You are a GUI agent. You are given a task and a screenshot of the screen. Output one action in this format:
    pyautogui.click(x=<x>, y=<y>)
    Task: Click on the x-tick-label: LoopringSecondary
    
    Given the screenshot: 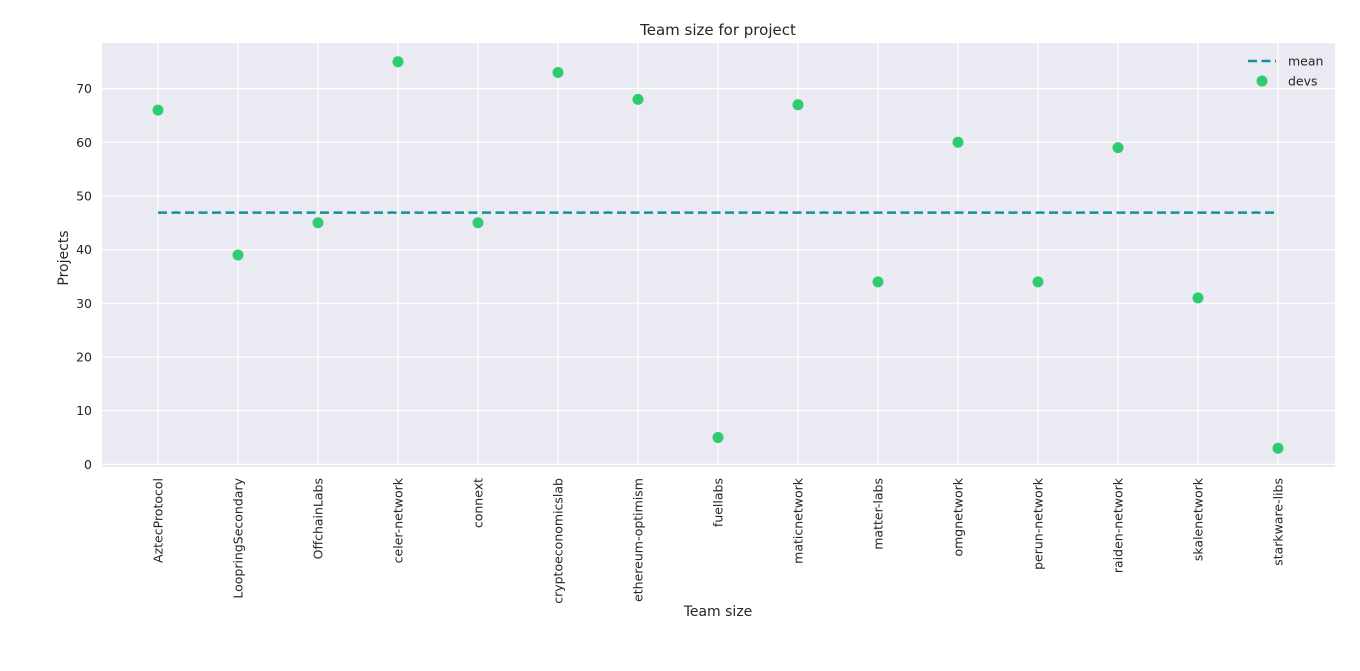 What is the action you would take?
    pyautogui.click(x=238, y=537)
    